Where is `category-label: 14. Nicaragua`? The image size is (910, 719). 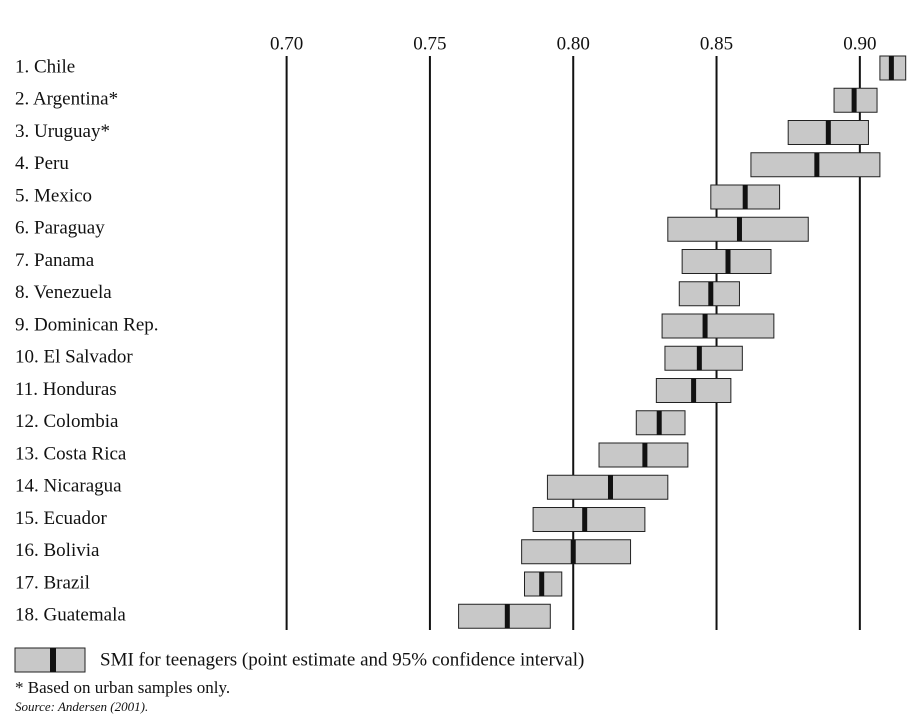 category-label: 14. Nicaragua is located at coordinates (68, 486).